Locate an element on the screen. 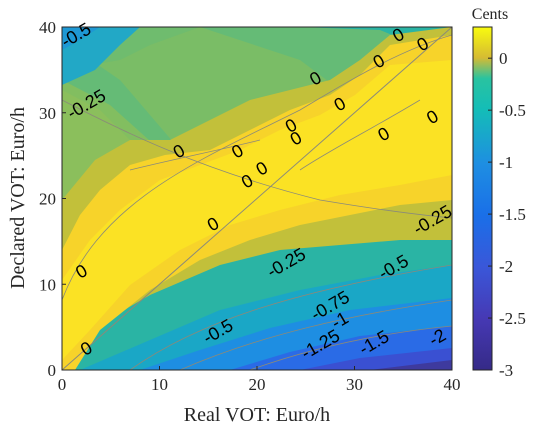 The width and height of the screenshot is (541, 434). x-axis-ticks: 0 10 20 30 40 is located at coordinates (259, 380).